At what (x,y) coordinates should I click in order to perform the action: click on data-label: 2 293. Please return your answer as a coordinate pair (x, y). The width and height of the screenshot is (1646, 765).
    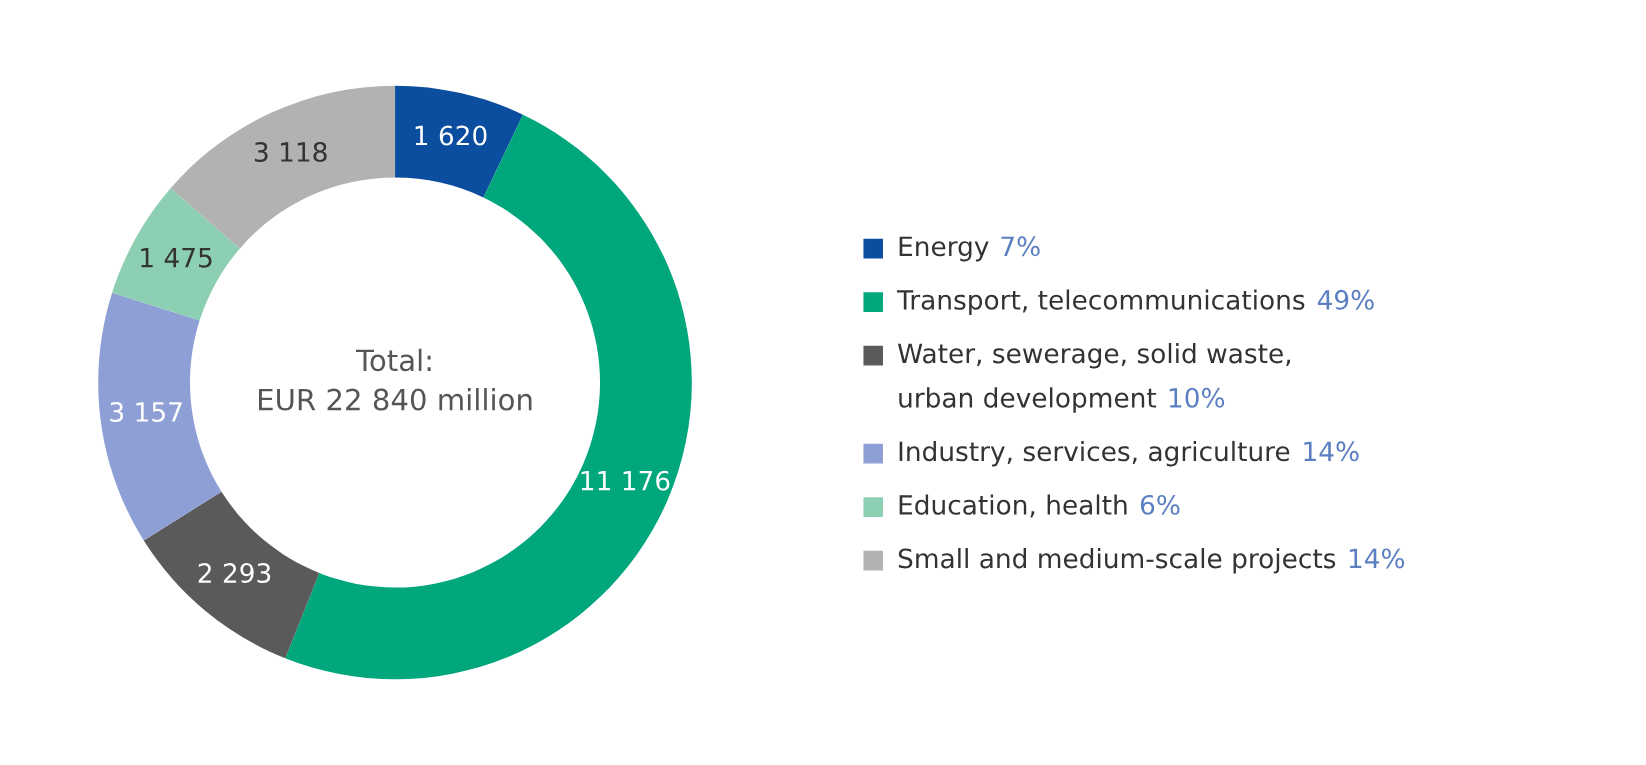
    Looking at the image, I should click on (234, 573).